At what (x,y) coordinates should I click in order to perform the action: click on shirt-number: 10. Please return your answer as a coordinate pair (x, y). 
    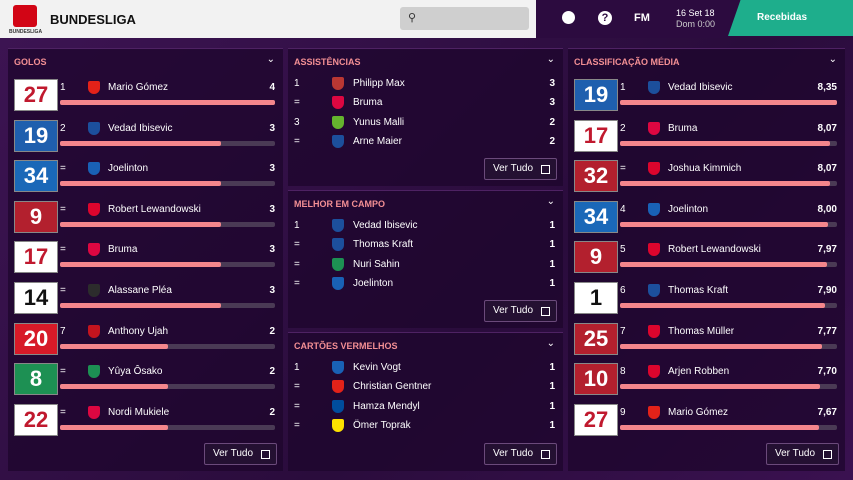
    Looking at the image, I should click on (596, 379).